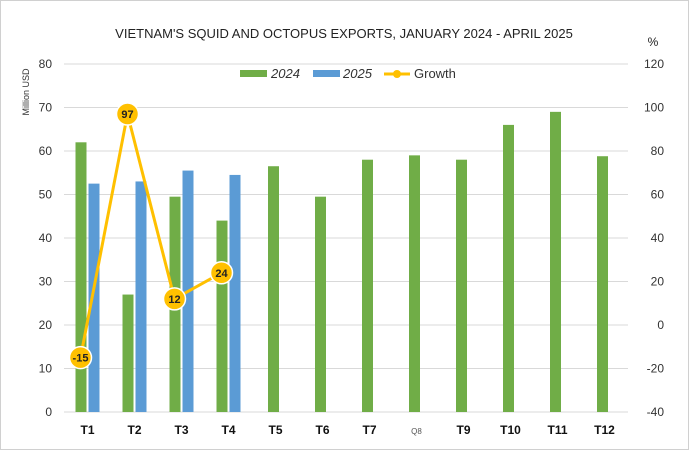  Describe the element at coordinates (653, 42) in the screenshot. I see `y2-axis-label: %` at that location.